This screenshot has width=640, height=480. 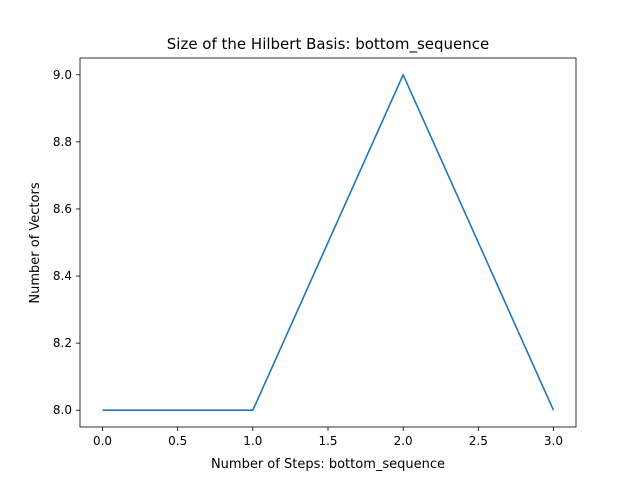 I want to click on y-axis-label: Number of Vectors, so click(x=35, y=242).